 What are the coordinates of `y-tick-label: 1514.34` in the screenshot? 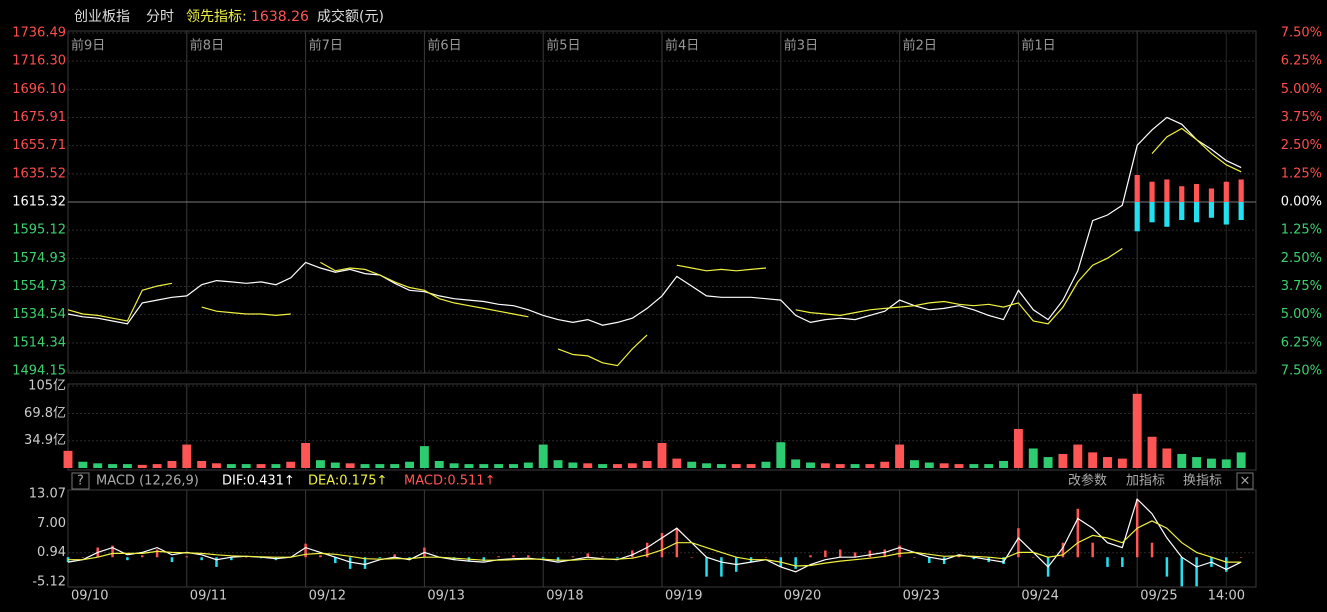 It's located at (39, 342).